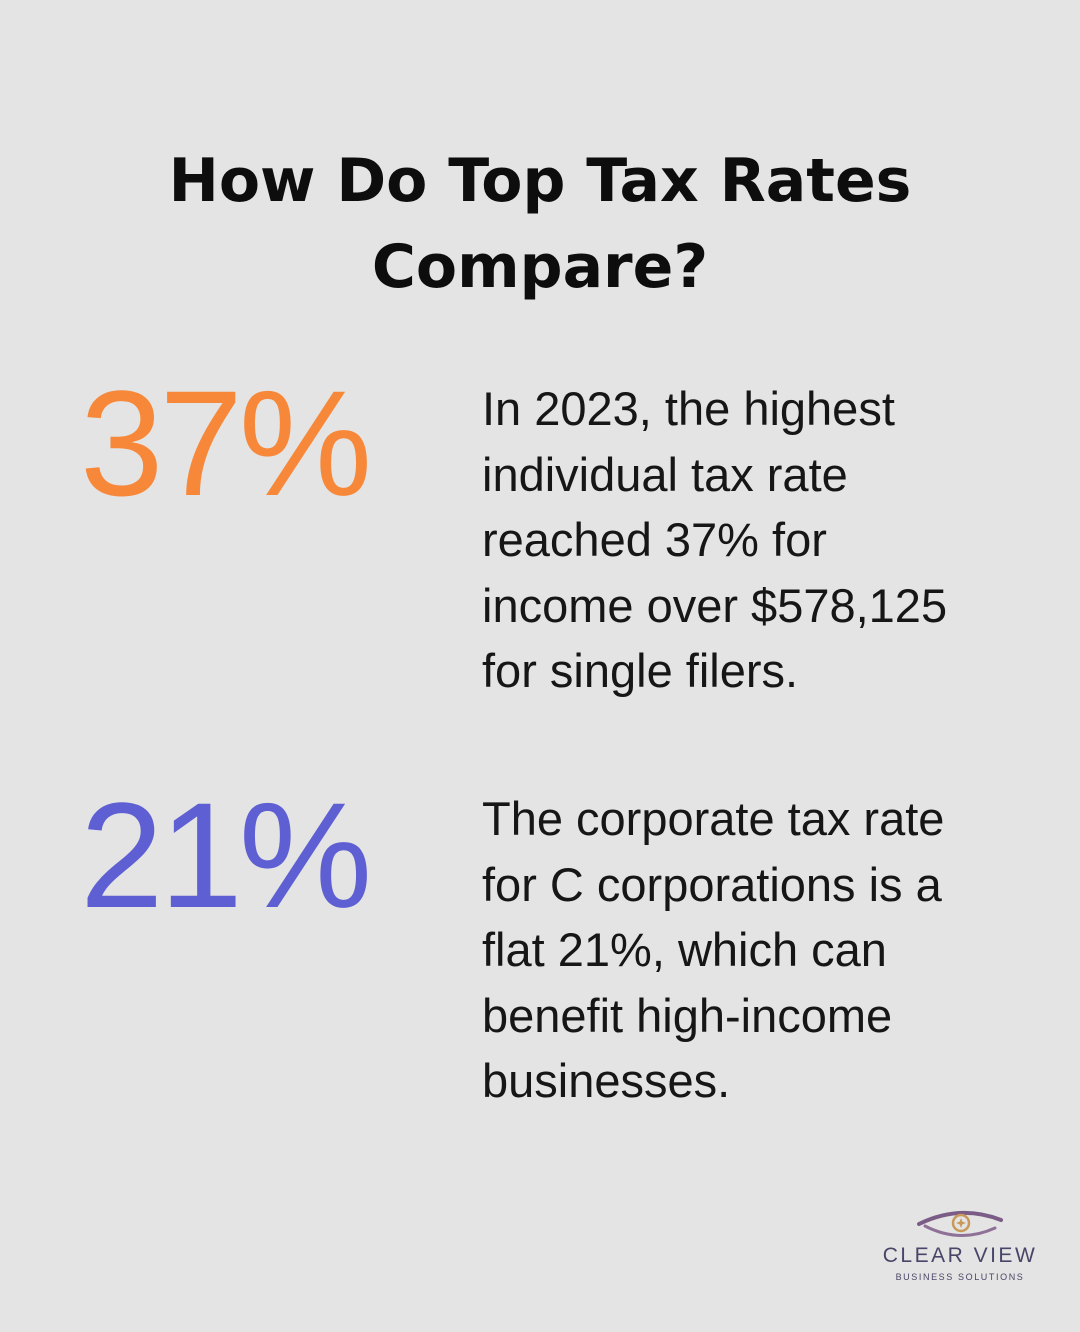  I want to click on description-line: for C corporations is a, so click(712, 884).